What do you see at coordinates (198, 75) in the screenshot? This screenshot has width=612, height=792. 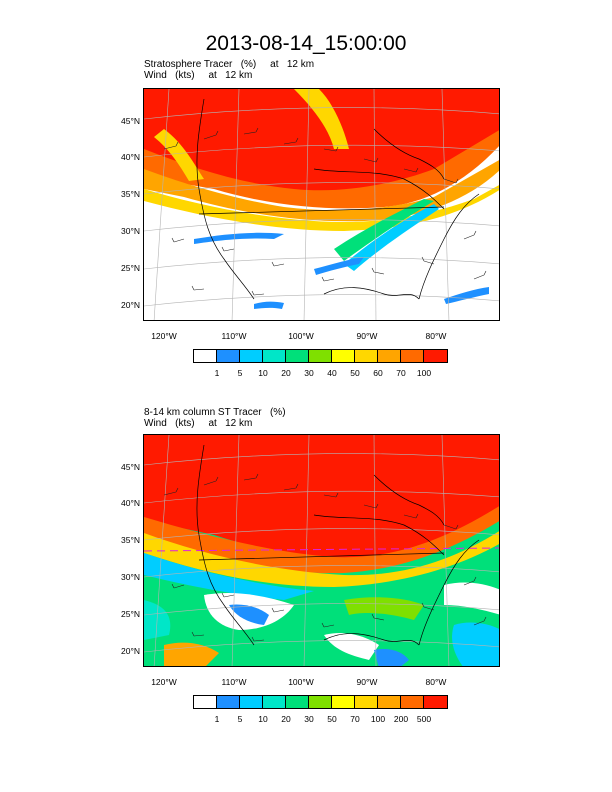 I see `panel1-subtitle-2: Wind (kts) at 12 km` at bounding box center [198, 75].